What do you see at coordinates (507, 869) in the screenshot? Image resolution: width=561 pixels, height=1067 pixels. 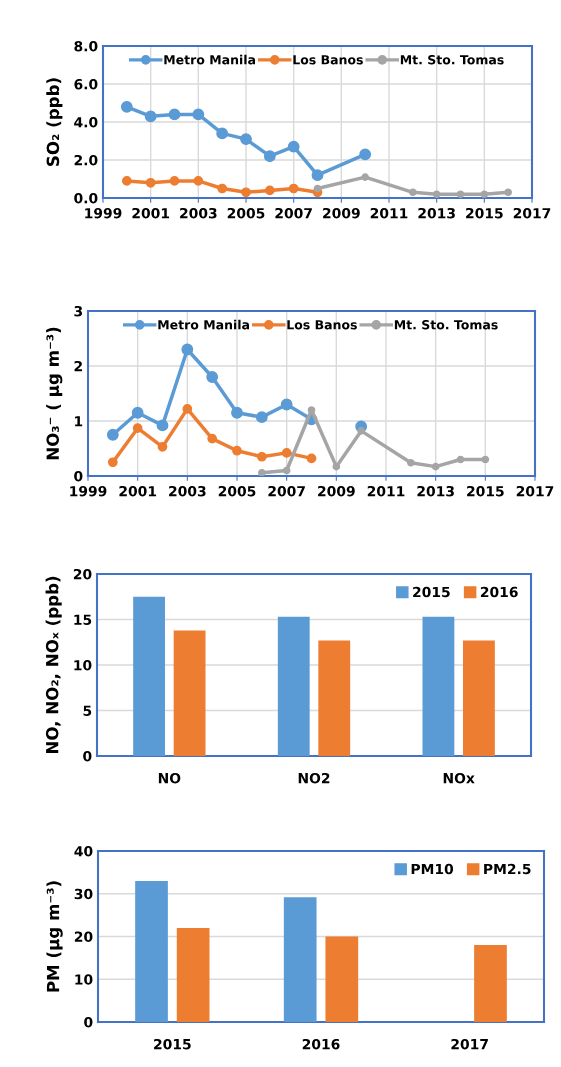 I see `legend-label: PM2.5` at bounding box center [507, 869].